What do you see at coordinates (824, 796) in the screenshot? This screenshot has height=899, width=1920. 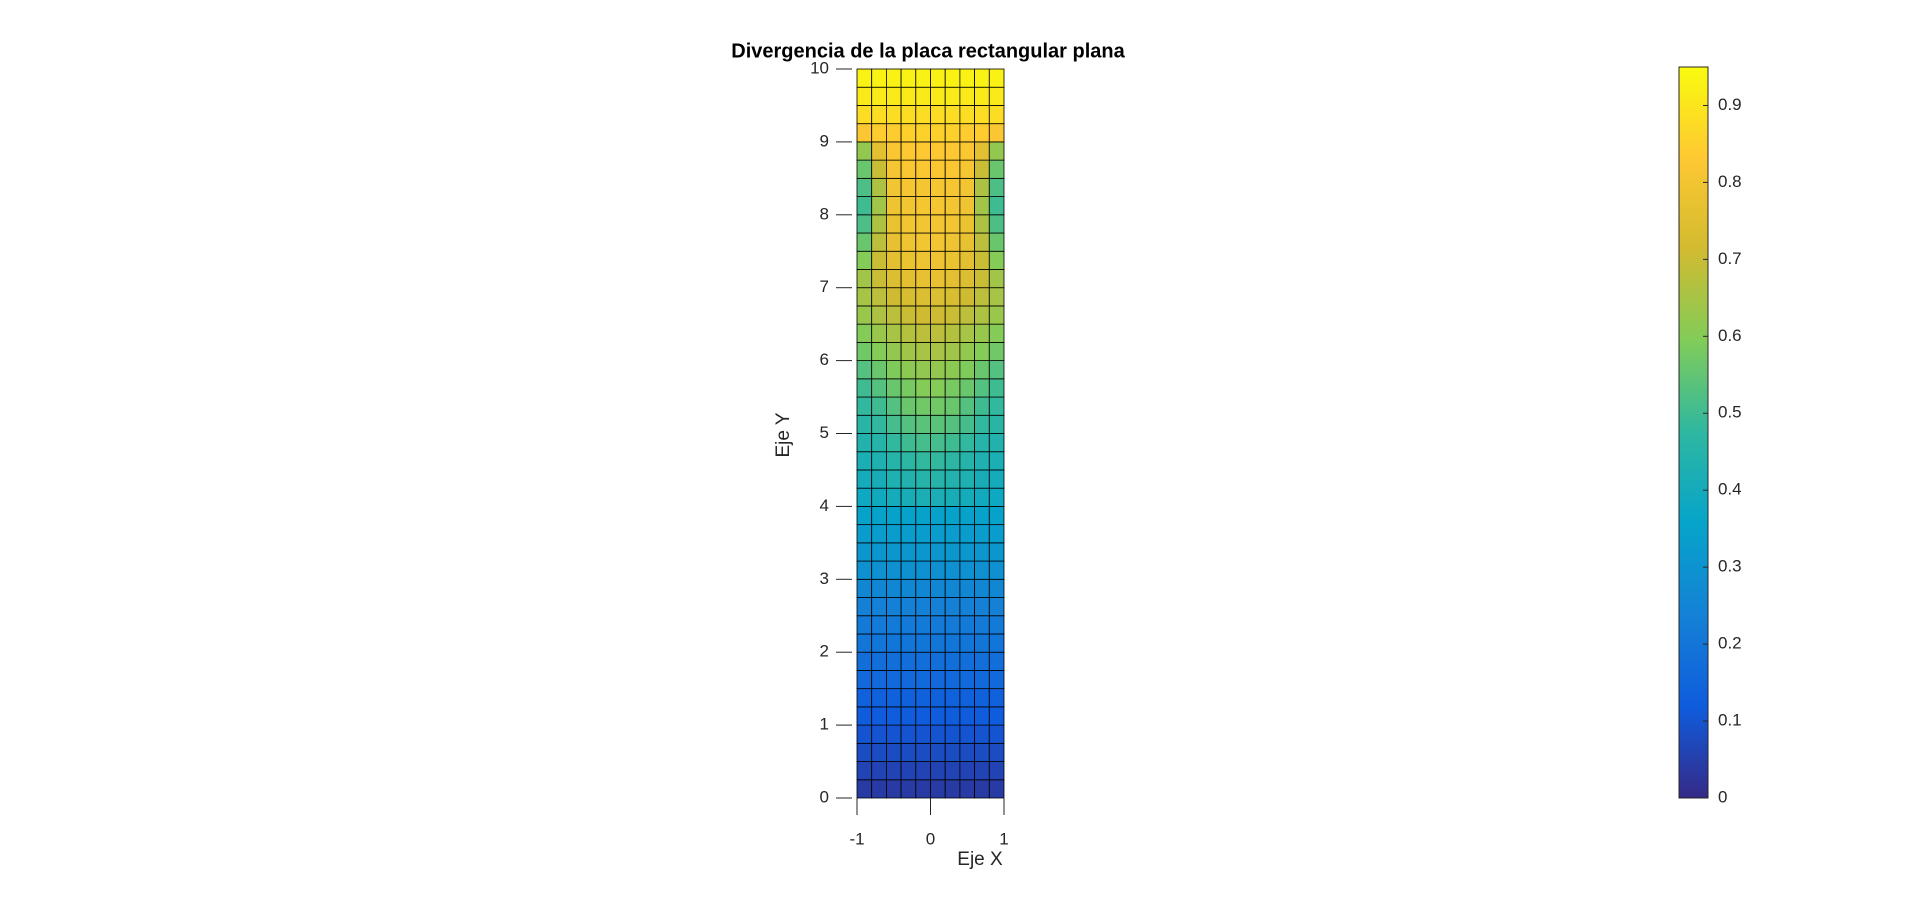 I see `y-tick-label: 0` at bounding box center [824, 796].